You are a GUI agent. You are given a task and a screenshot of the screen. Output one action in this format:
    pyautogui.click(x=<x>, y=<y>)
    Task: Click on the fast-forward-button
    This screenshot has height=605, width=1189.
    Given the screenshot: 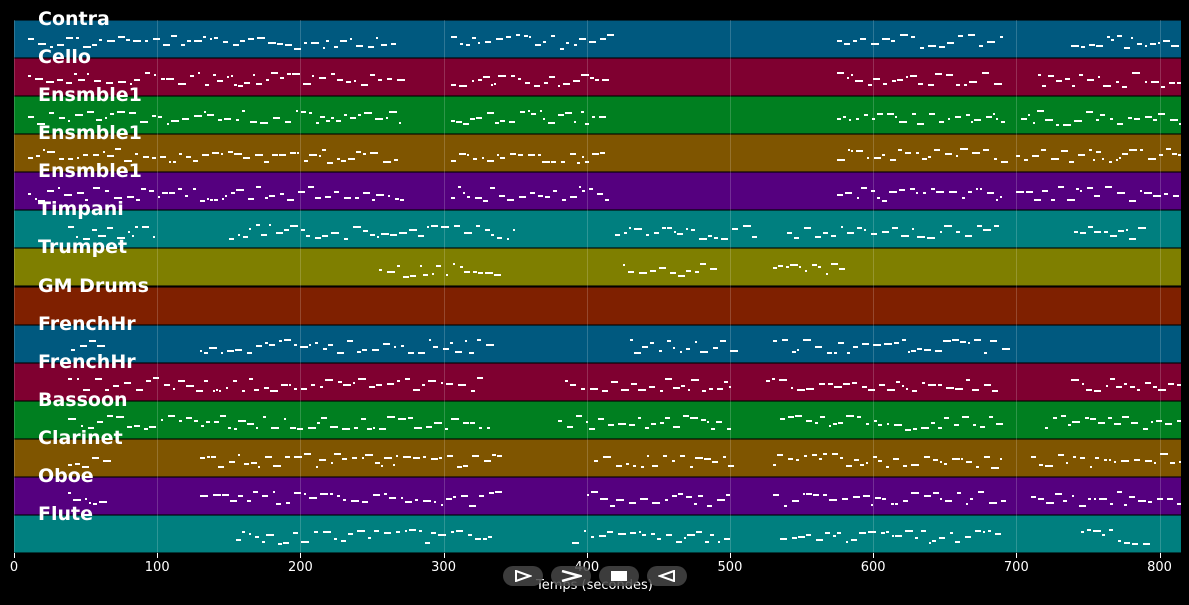 What is the action you would take?
    pyautogui.click(x=571, y=576)
    